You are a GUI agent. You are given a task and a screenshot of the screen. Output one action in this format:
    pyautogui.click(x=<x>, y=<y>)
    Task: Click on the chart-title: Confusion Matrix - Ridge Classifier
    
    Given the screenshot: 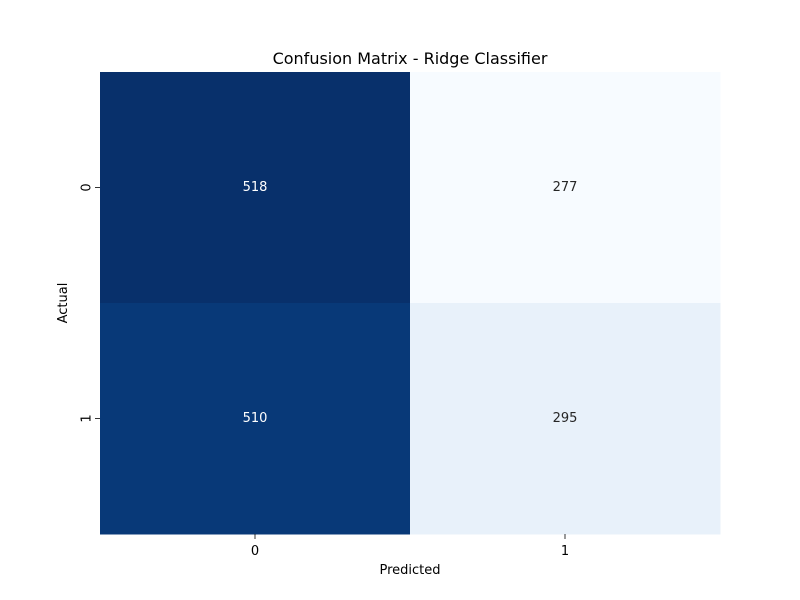 What is the action you would take?
    pyautogui.click(x=410, y=58)
    